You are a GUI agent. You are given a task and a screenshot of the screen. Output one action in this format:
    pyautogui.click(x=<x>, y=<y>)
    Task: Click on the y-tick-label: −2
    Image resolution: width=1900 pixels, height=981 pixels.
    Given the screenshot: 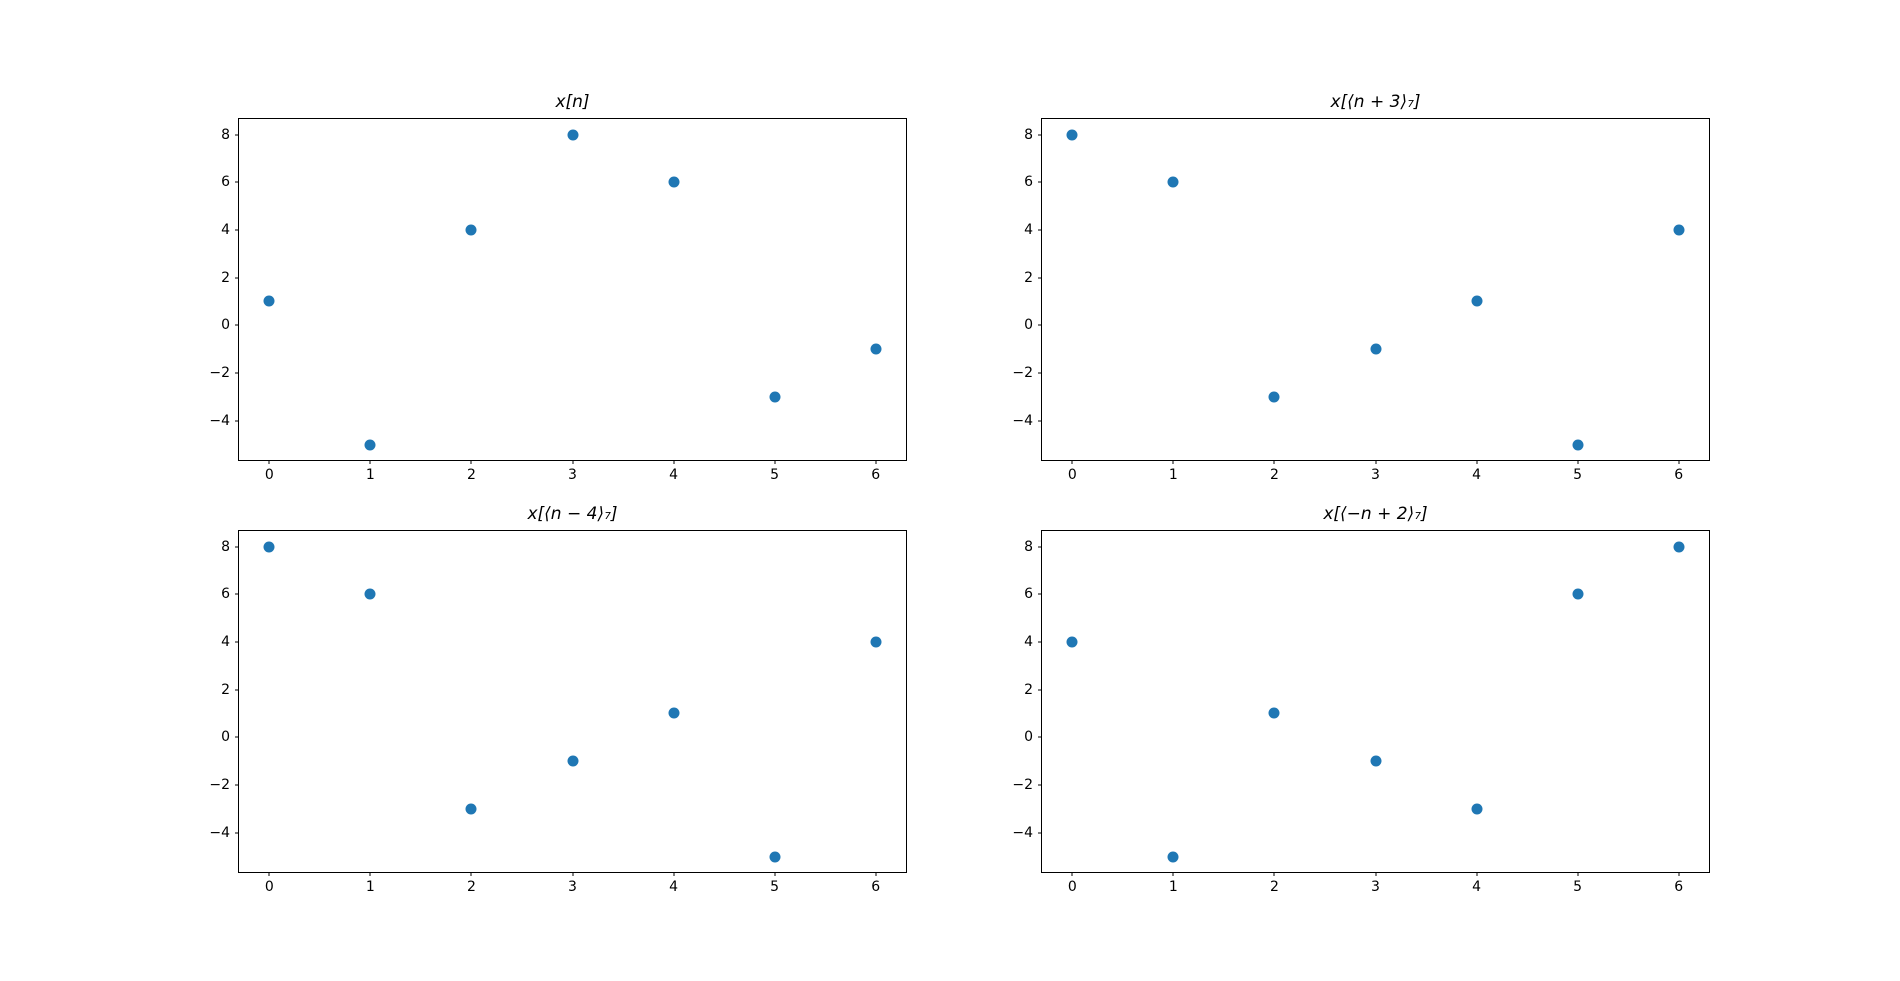 What is the action you would take?
    pyautogui.click(x=1022, y=372)
    